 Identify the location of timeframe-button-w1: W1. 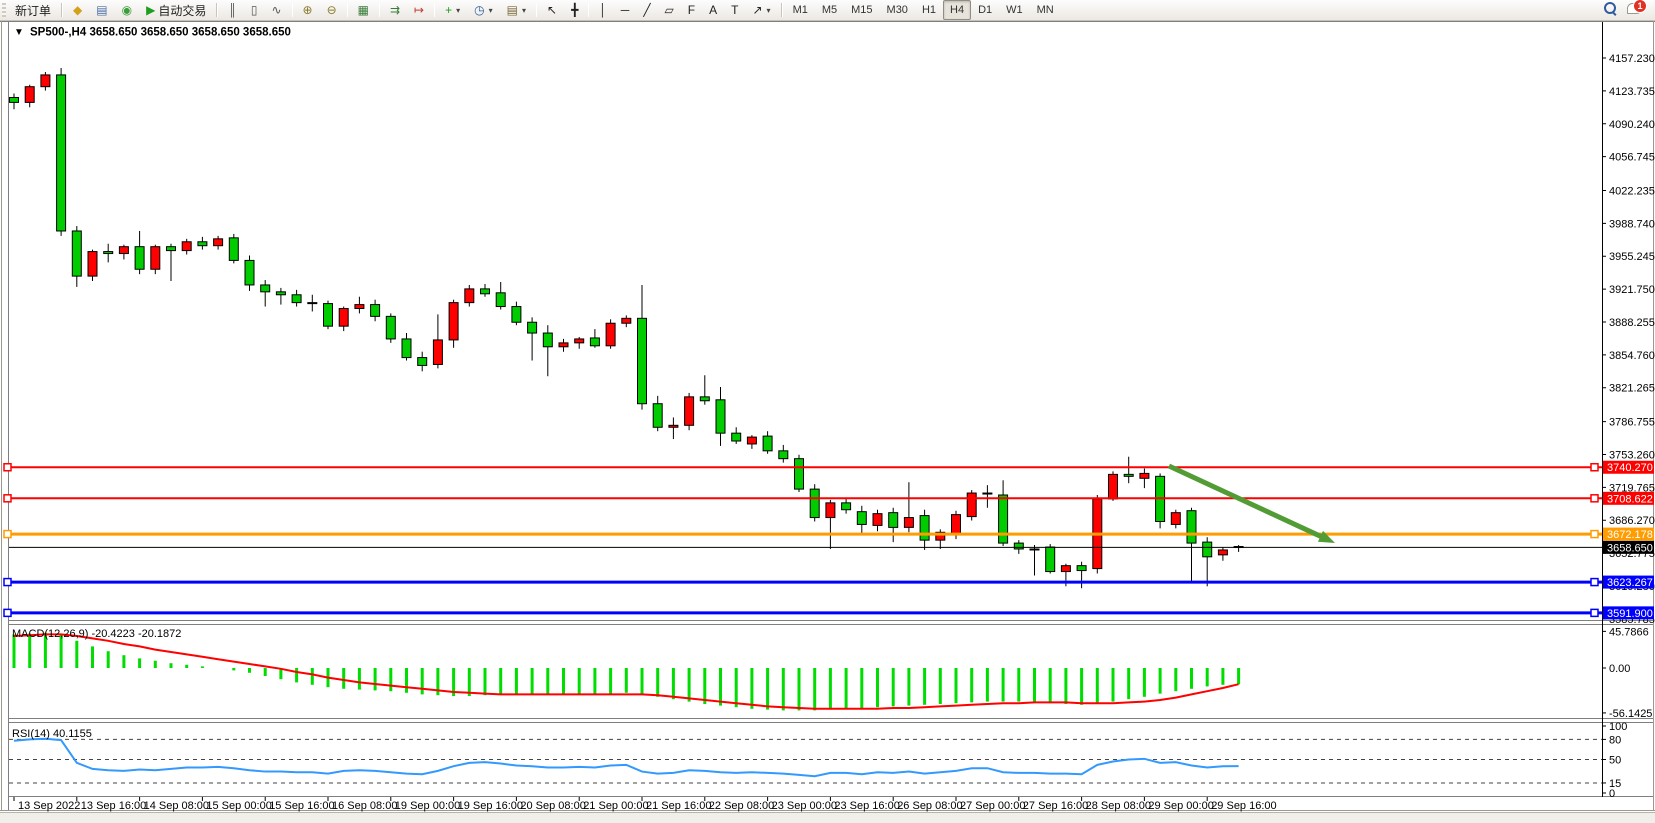
(1014, 10).